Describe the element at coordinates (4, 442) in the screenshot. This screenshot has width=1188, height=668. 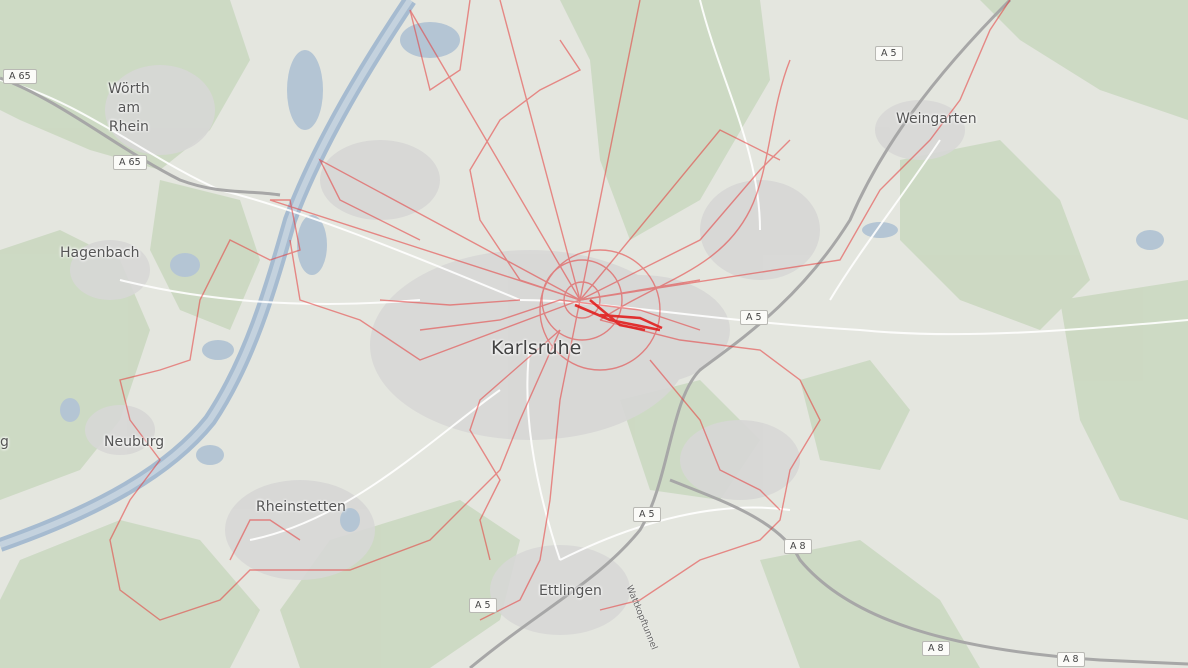
I see `place-label-edge: g` at that location.